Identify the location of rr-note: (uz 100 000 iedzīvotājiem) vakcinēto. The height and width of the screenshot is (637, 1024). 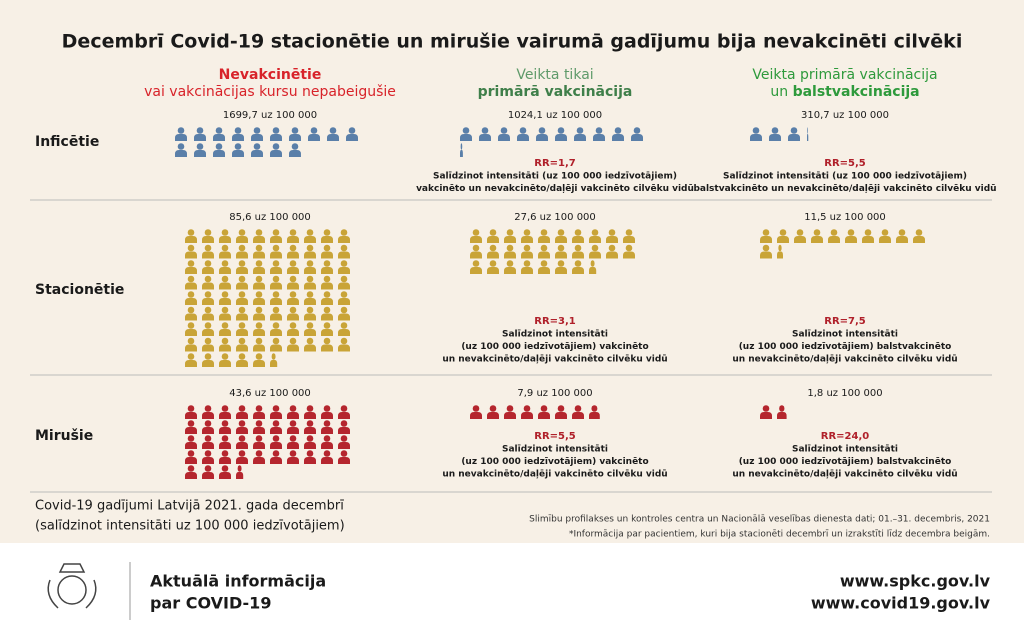
(554, 462).